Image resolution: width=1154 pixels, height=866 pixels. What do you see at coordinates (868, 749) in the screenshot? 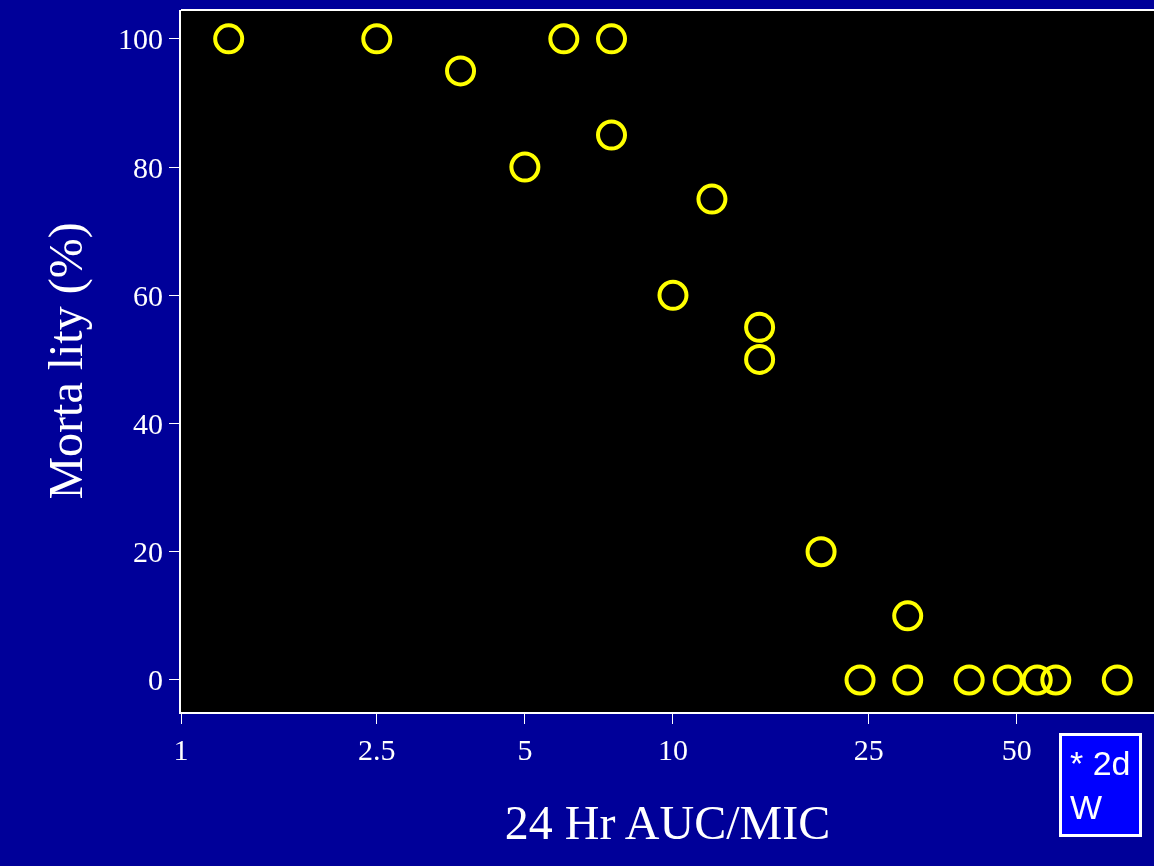
I see `x-tick-label: 25` at bounding box center [868, 749].